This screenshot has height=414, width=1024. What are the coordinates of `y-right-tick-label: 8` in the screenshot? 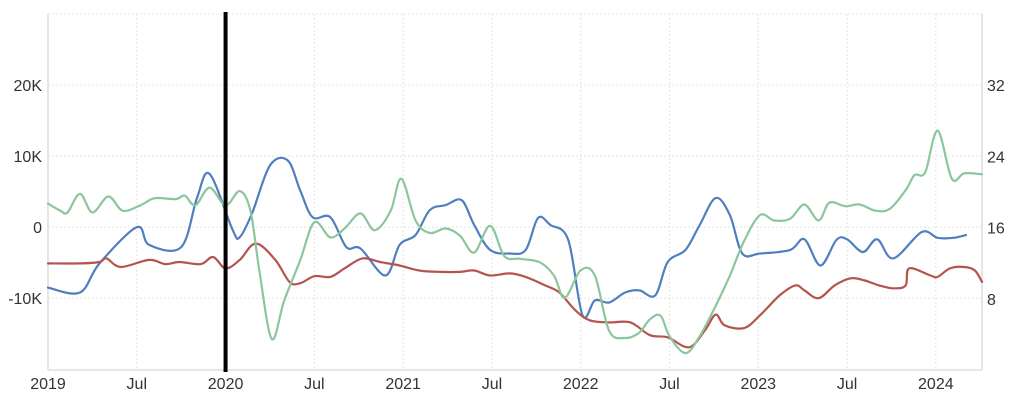 It's located at (991, 300).